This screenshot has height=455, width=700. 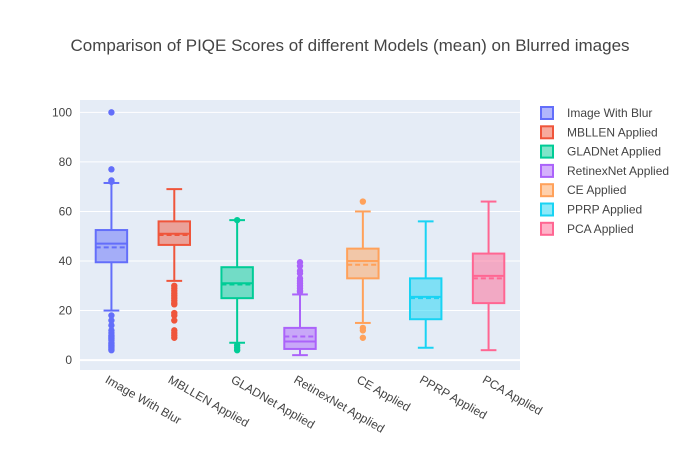 I want to click on legend-label: CE Applied, so click(x=596, y=190).